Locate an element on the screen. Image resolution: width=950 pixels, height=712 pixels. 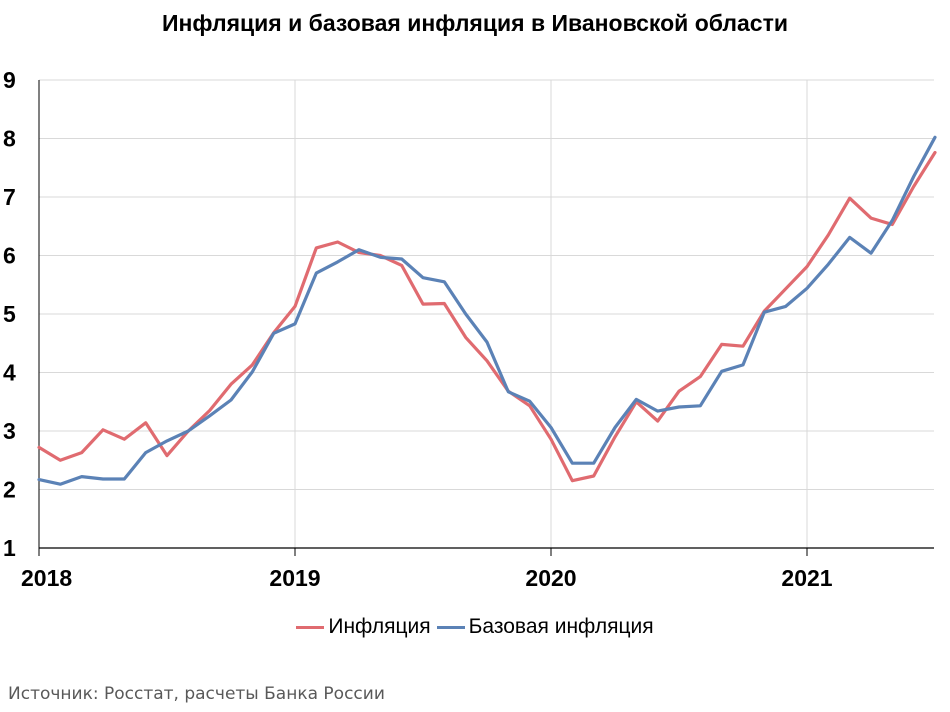
legend-swatch-inflation is located at coordinates (310, 627).